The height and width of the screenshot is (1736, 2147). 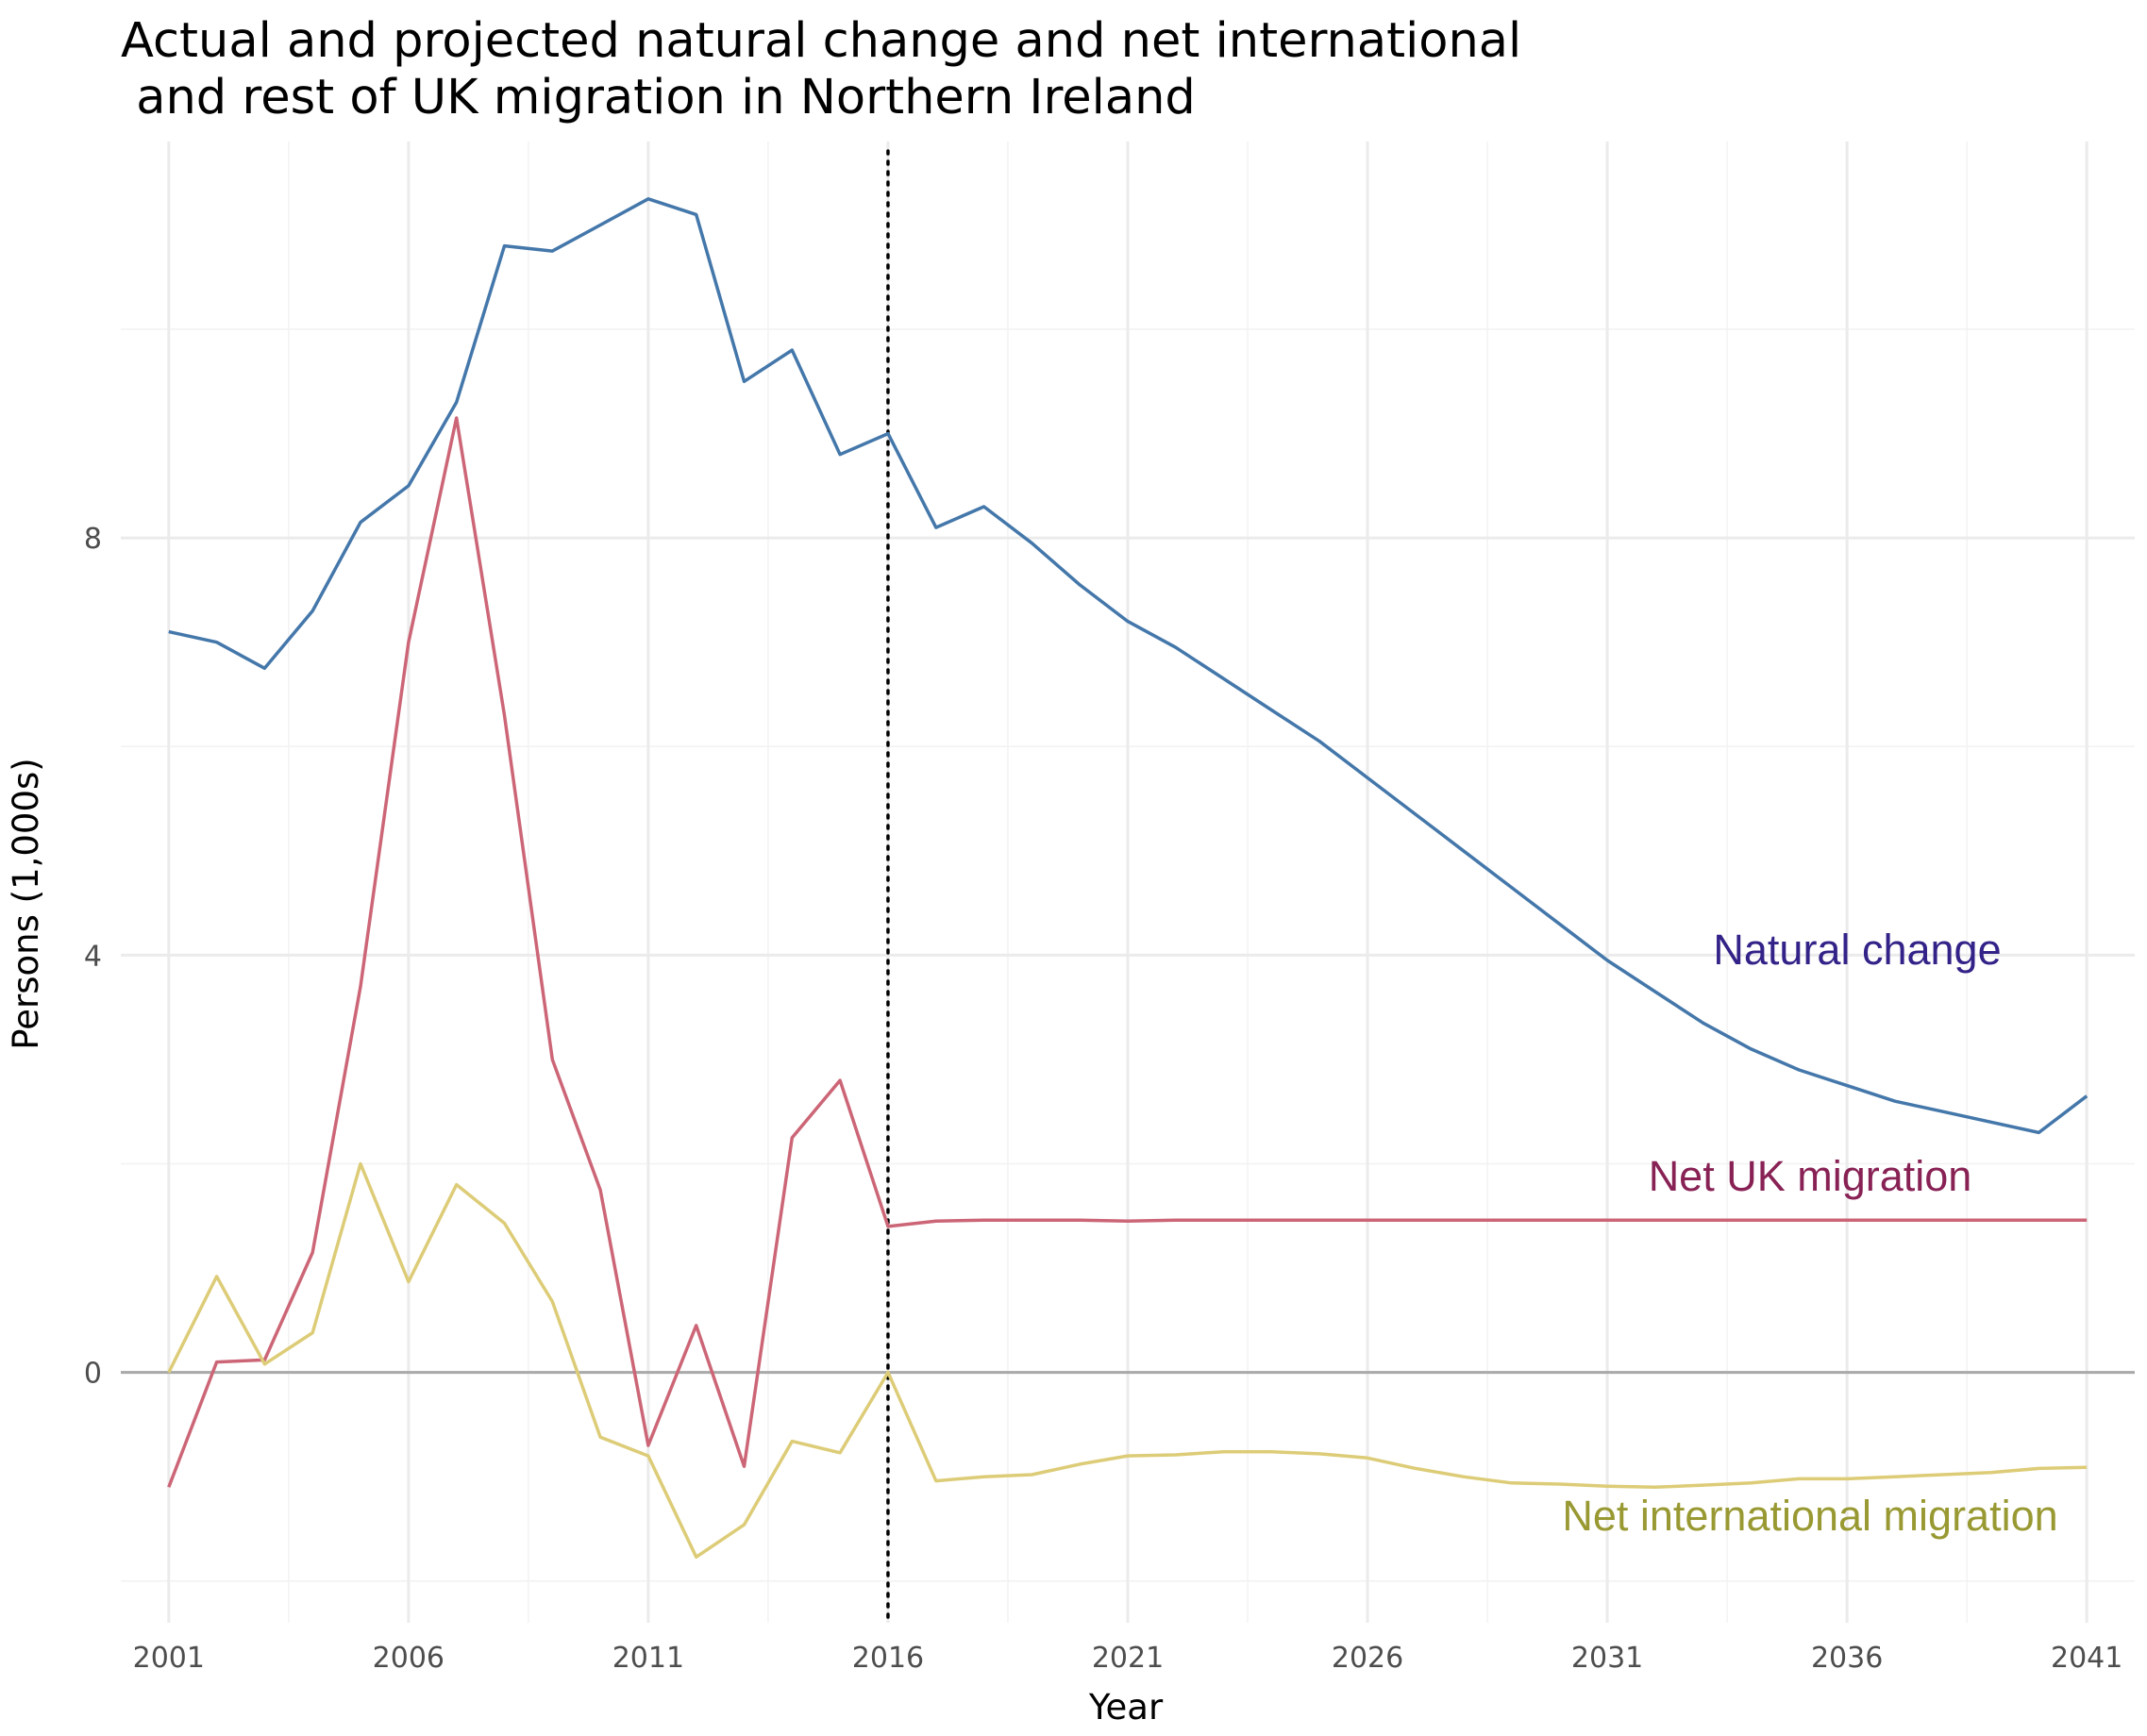 I want to click on x-tick-label: 2036, so click(x=1847, y=1658).